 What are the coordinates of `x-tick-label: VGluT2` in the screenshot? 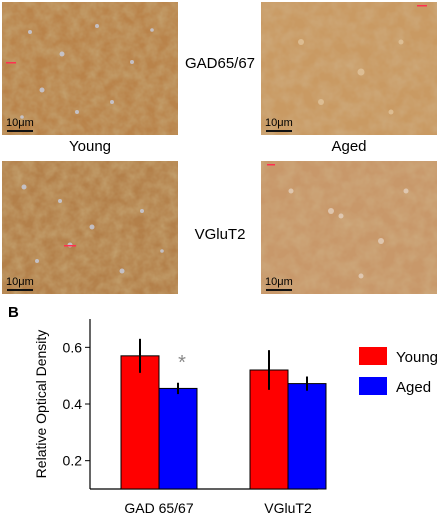 It's located at (288, 508).